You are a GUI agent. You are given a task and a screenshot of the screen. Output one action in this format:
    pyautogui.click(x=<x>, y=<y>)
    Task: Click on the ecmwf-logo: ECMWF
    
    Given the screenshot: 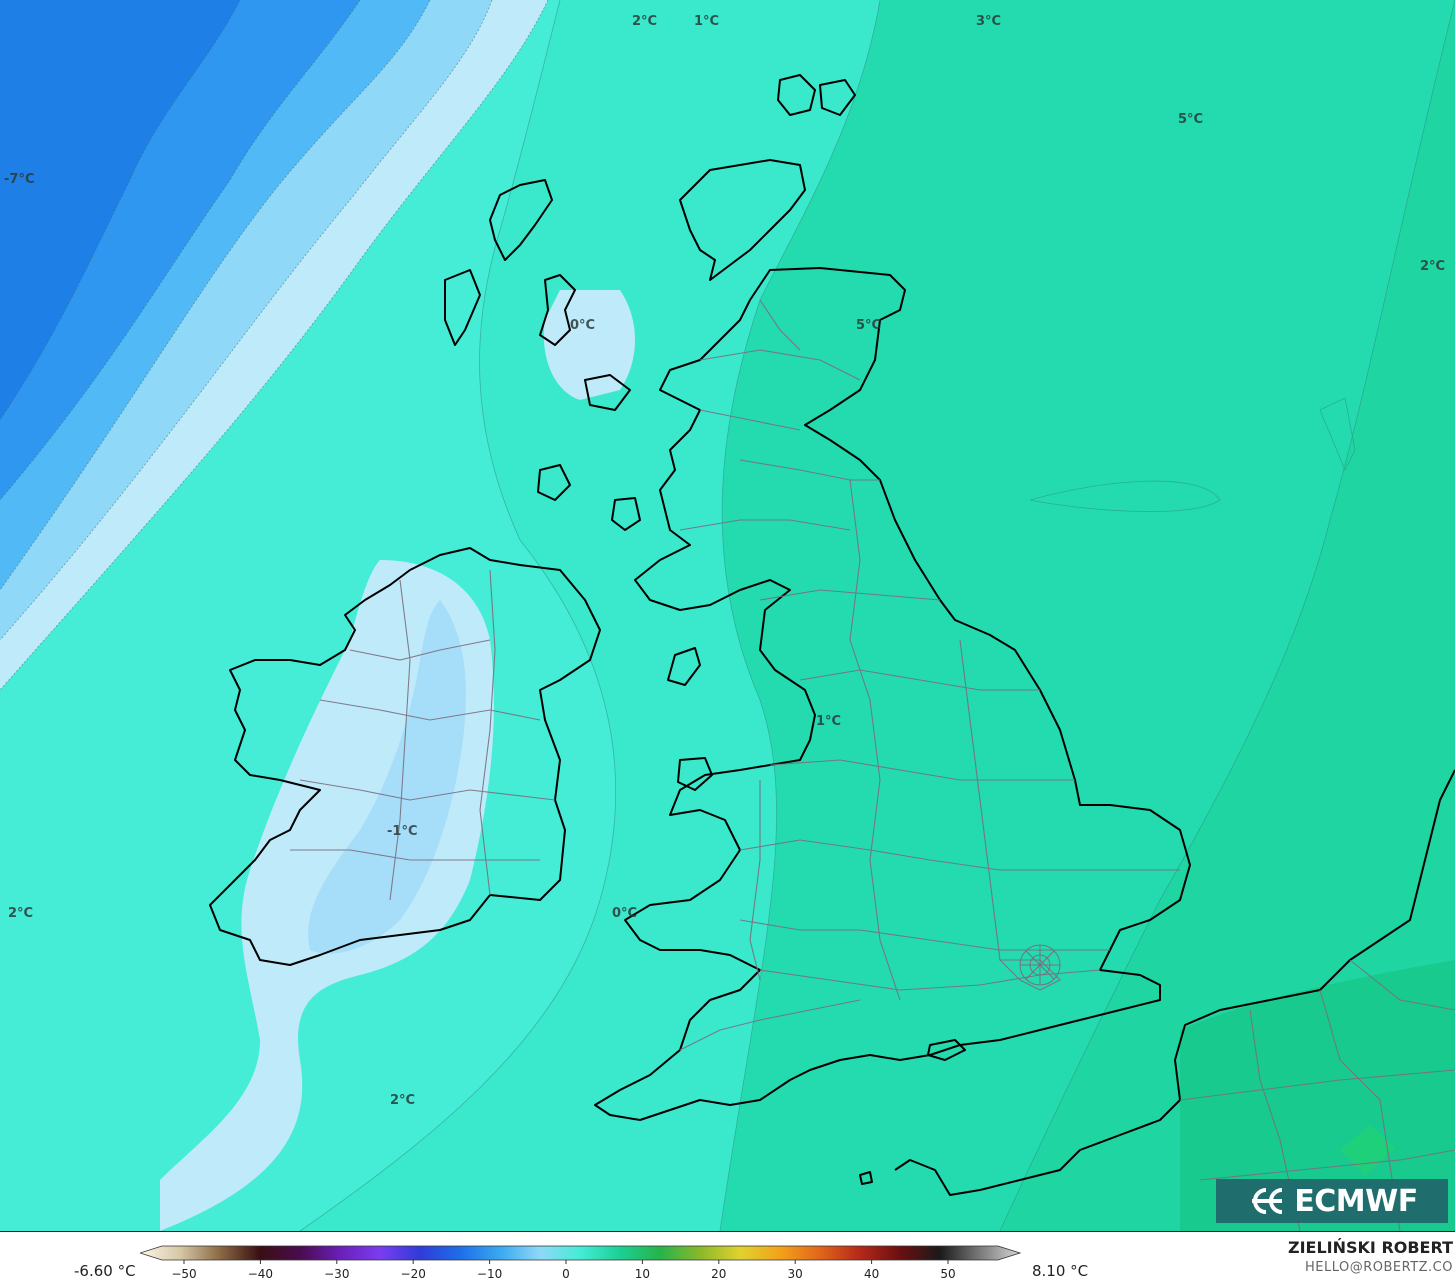 What is the action you would take?
    pyautogui.click(x=1332, y=1201)
    